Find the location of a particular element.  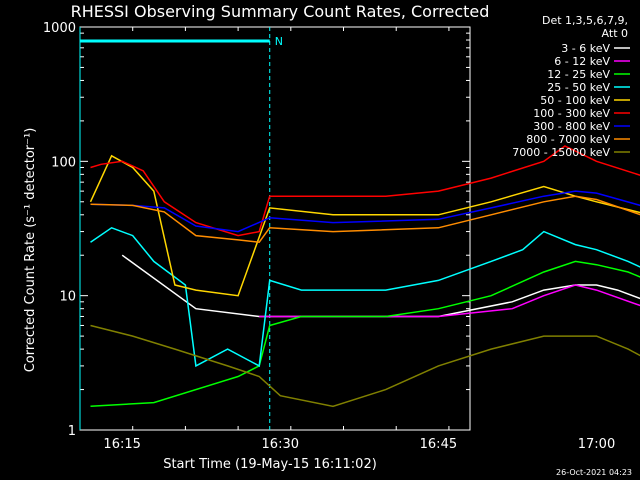

y-tick-label: 1 is located at coordinates (72, 431).